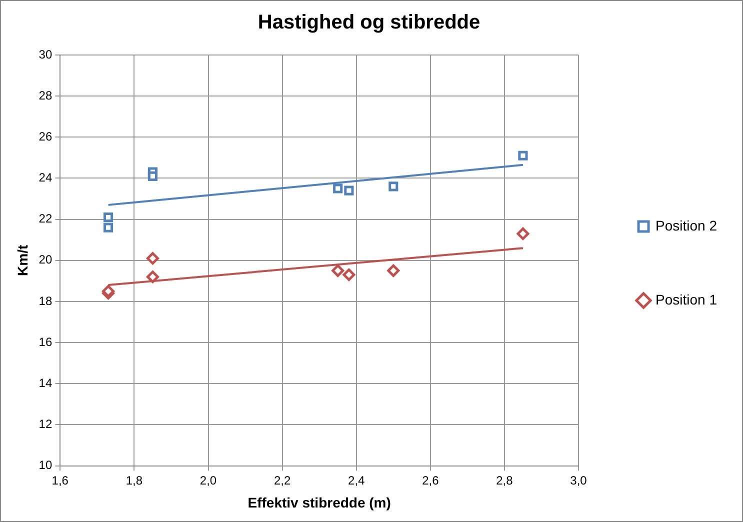  I want to click on x-tick-label: 2,0, so click(208, 480).